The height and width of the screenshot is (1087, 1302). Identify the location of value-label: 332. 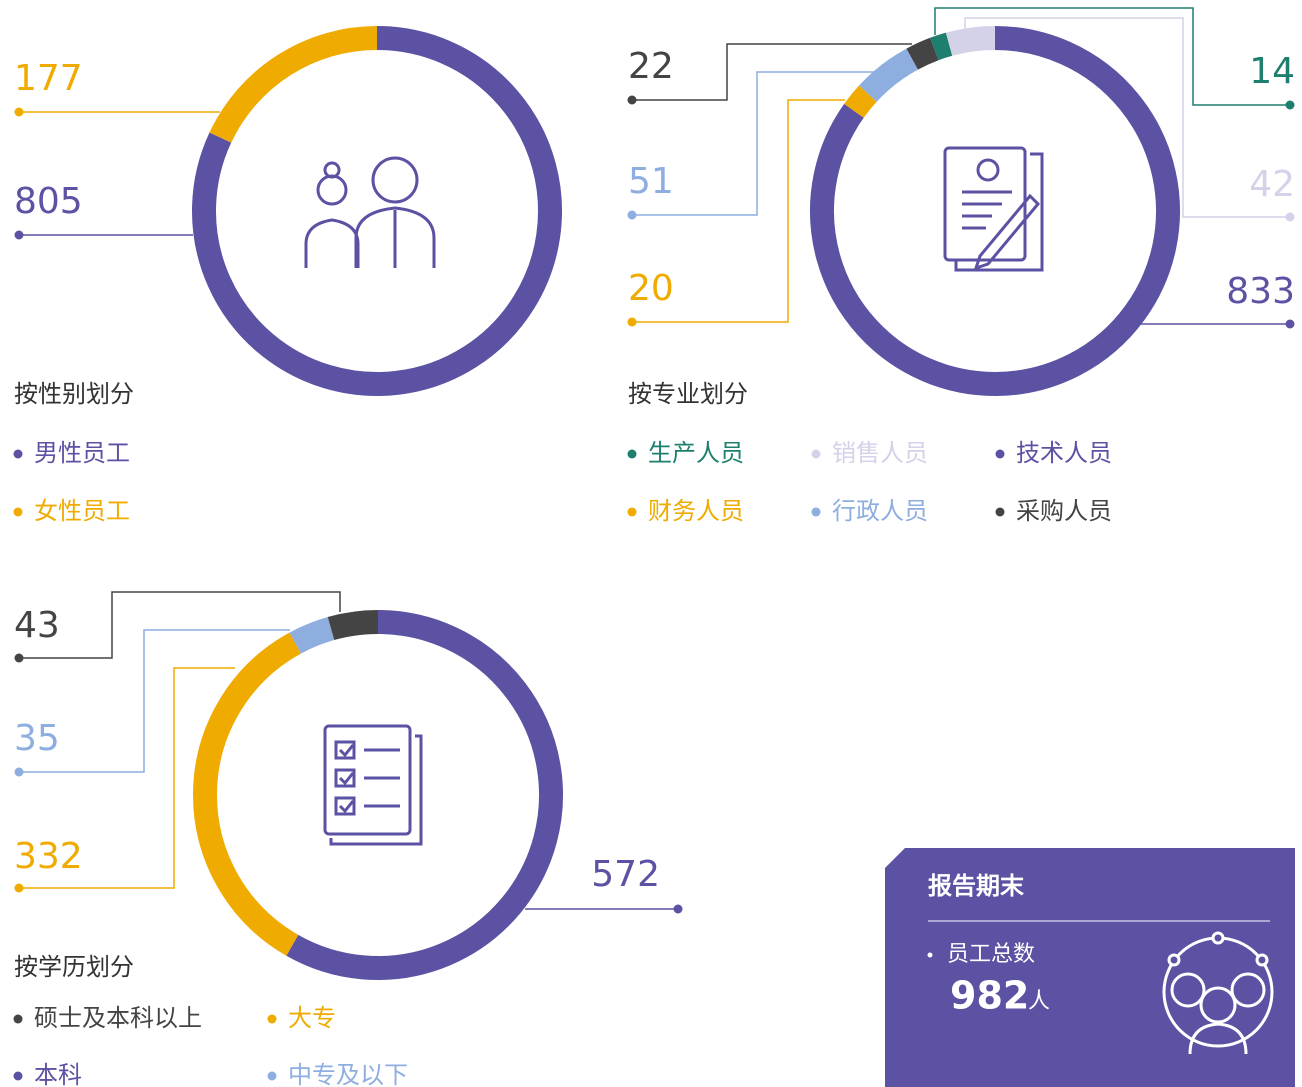
(48, 856).